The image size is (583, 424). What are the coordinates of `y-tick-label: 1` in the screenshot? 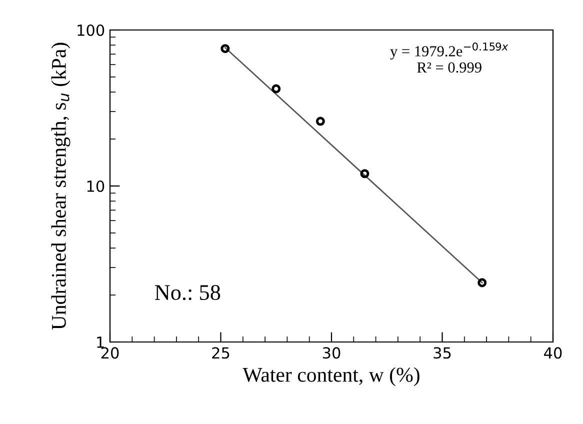 It's located at (100, 342).